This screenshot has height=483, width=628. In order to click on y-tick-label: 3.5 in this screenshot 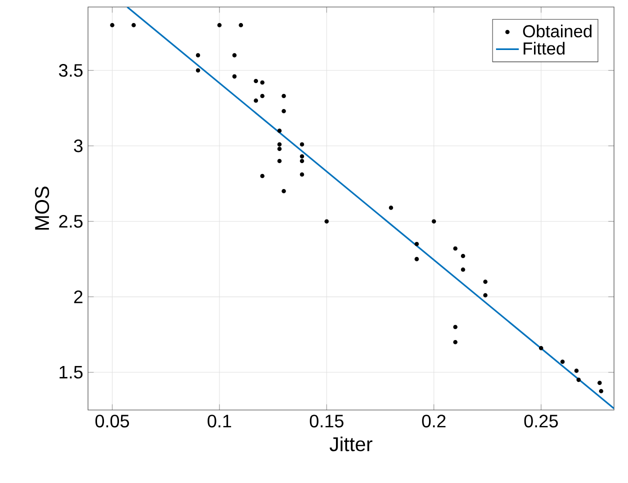, I will do `click(70, 70)`.